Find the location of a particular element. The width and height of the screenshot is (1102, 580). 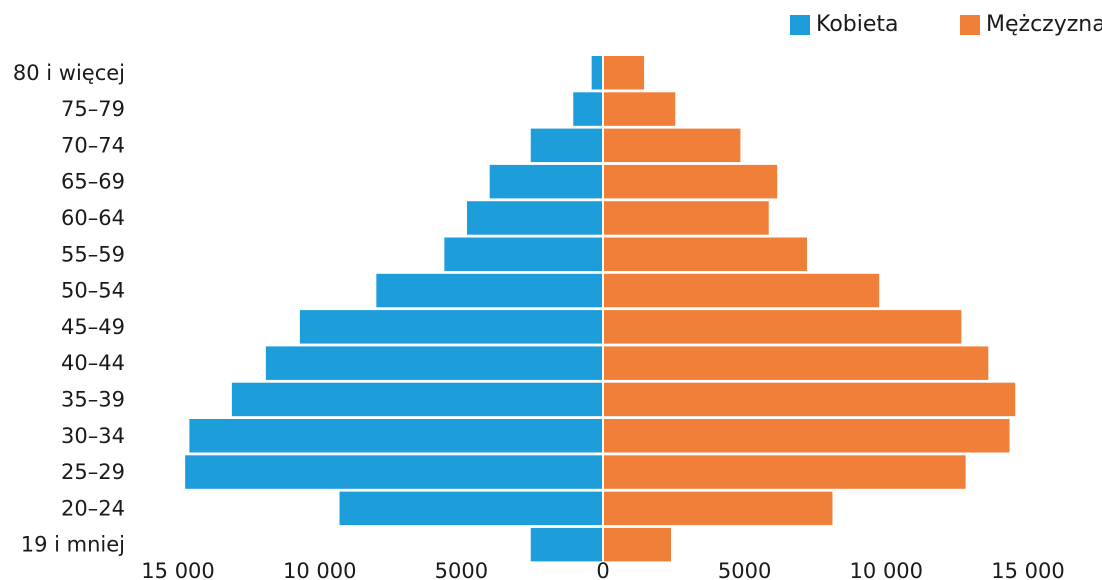

y-tick-label: 35–39 is located at coordinates (93, 399).